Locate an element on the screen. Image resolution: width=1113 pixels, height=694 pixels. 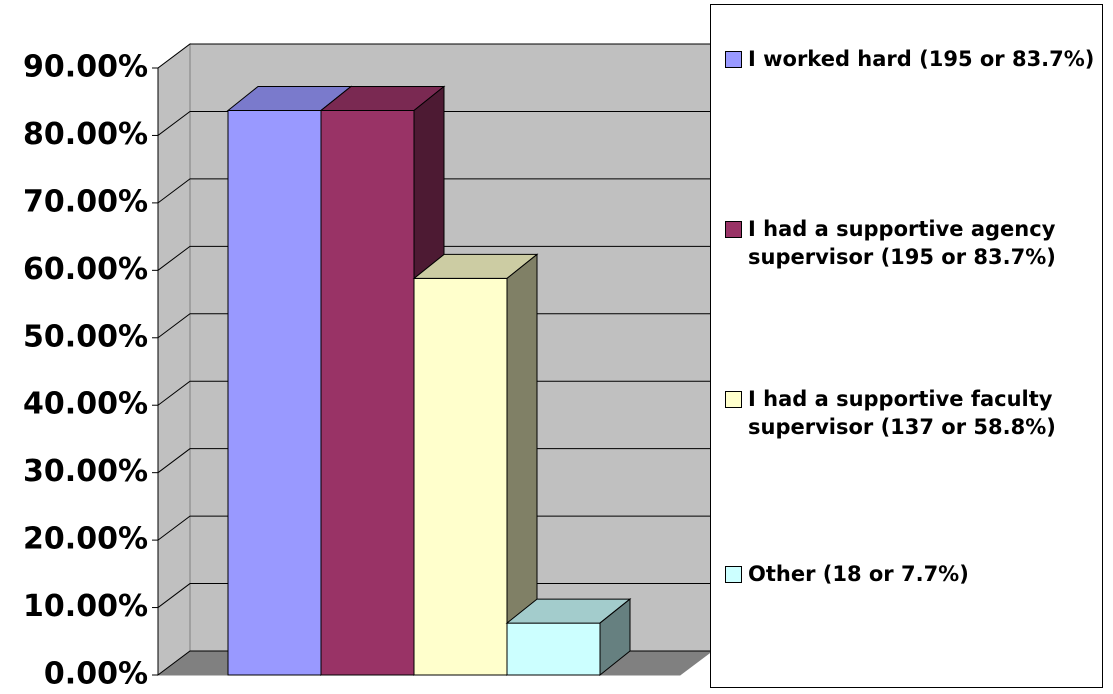
y-tick-label: 70.00% is located at coordinates (85, 201).